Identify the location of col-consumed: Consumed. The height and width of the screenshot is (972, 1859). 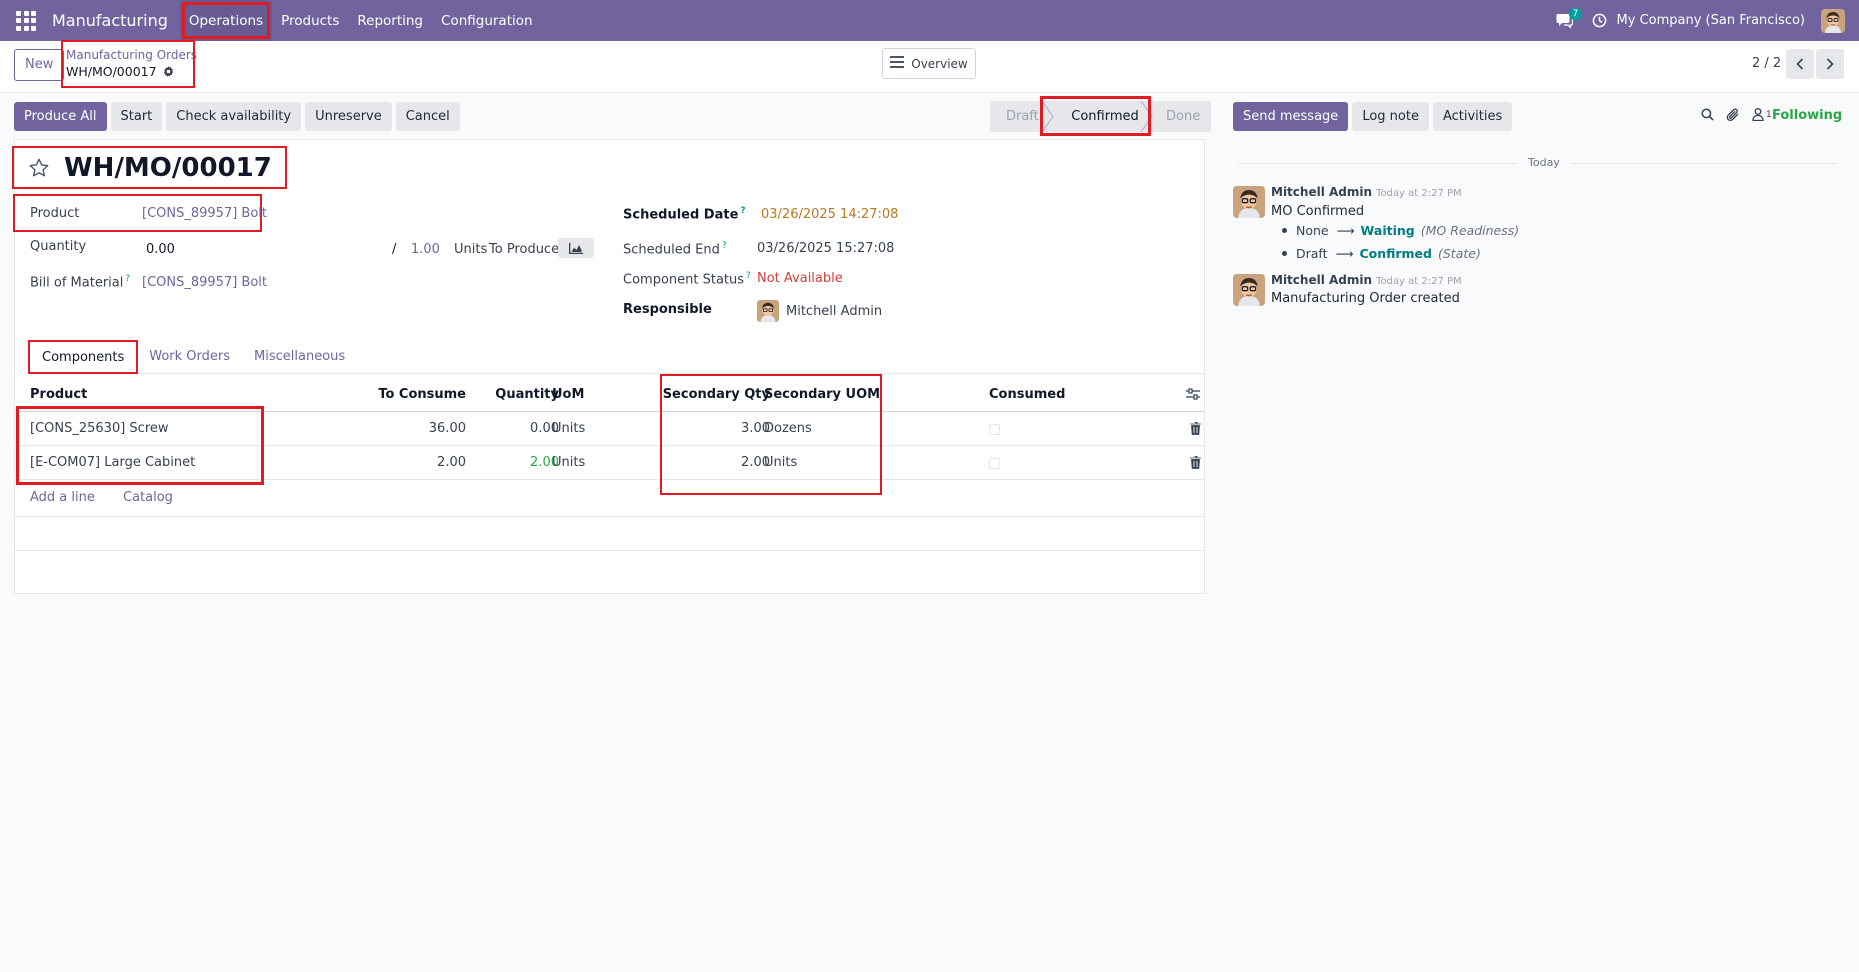
(1027, 394).